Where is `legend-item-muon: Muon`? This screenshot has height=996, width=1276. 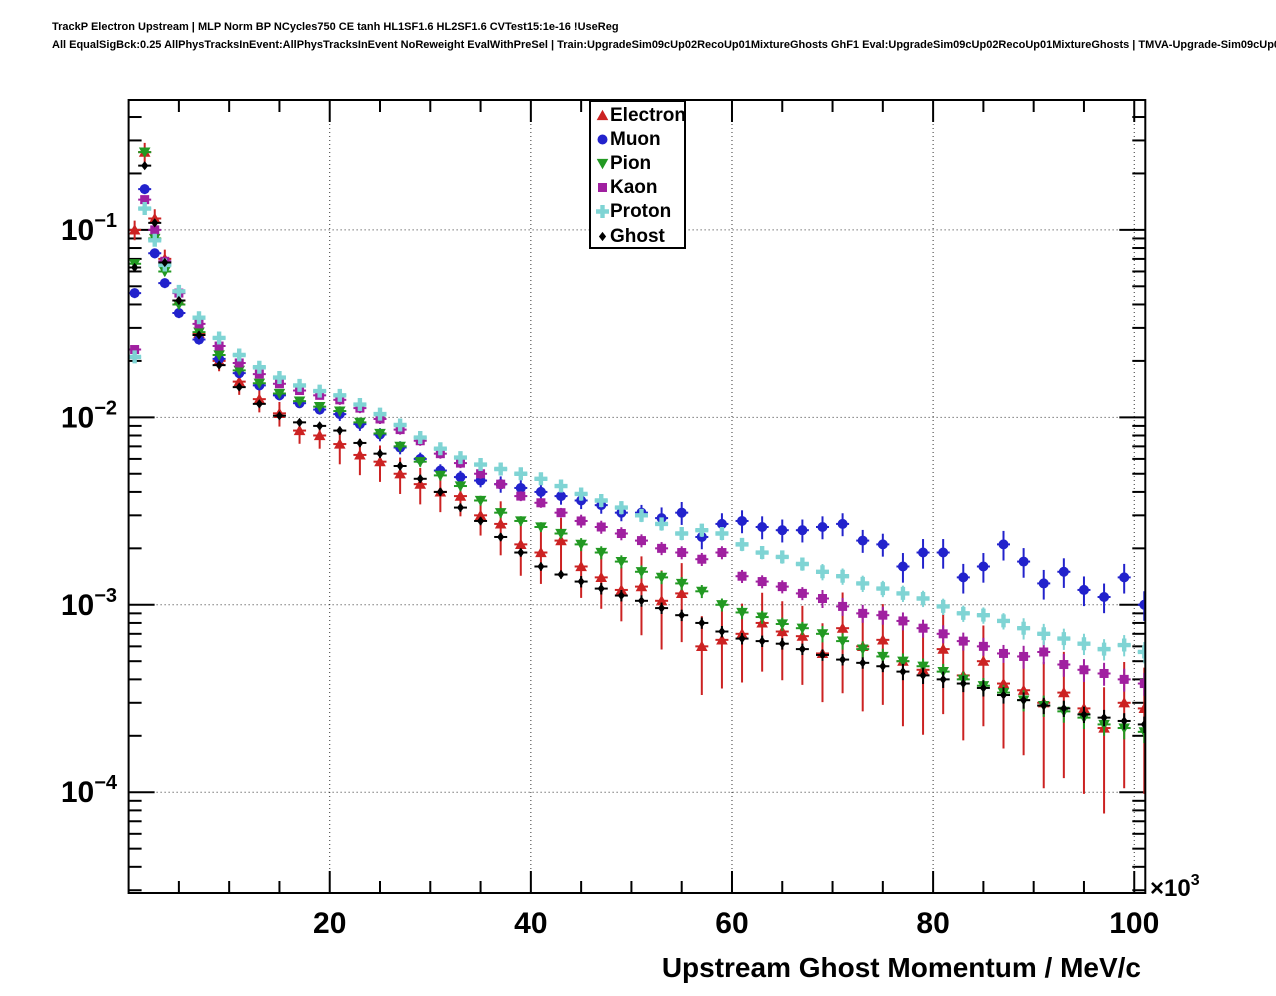
legend-item-muon: Muon is located at coordinates (639, 139).